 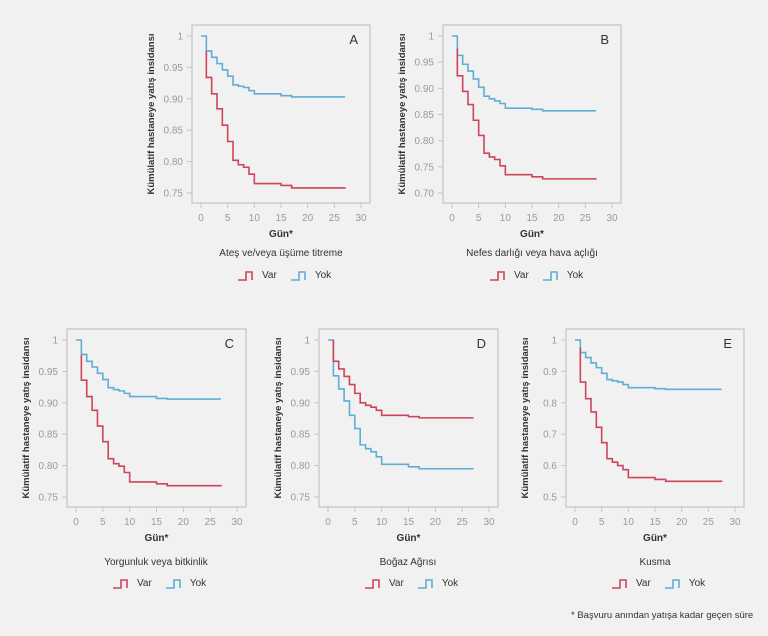 I want to click on y-tick-label: 0.6, so click(x=550, y=466).